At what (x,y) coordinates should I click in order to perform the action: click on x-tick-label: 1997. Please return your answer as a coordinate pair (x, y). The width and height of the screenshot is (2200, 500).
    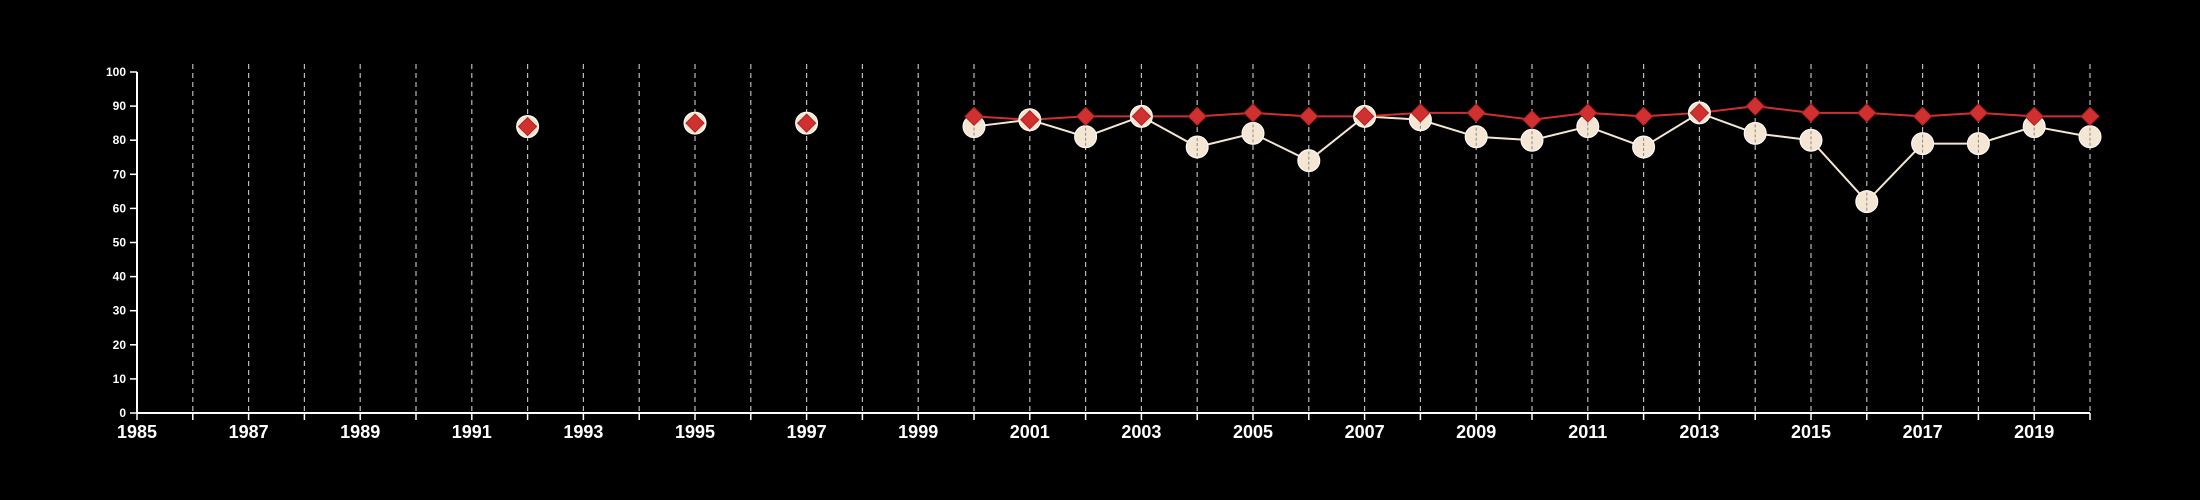
    Looking at the image, I should click on (807, 432).